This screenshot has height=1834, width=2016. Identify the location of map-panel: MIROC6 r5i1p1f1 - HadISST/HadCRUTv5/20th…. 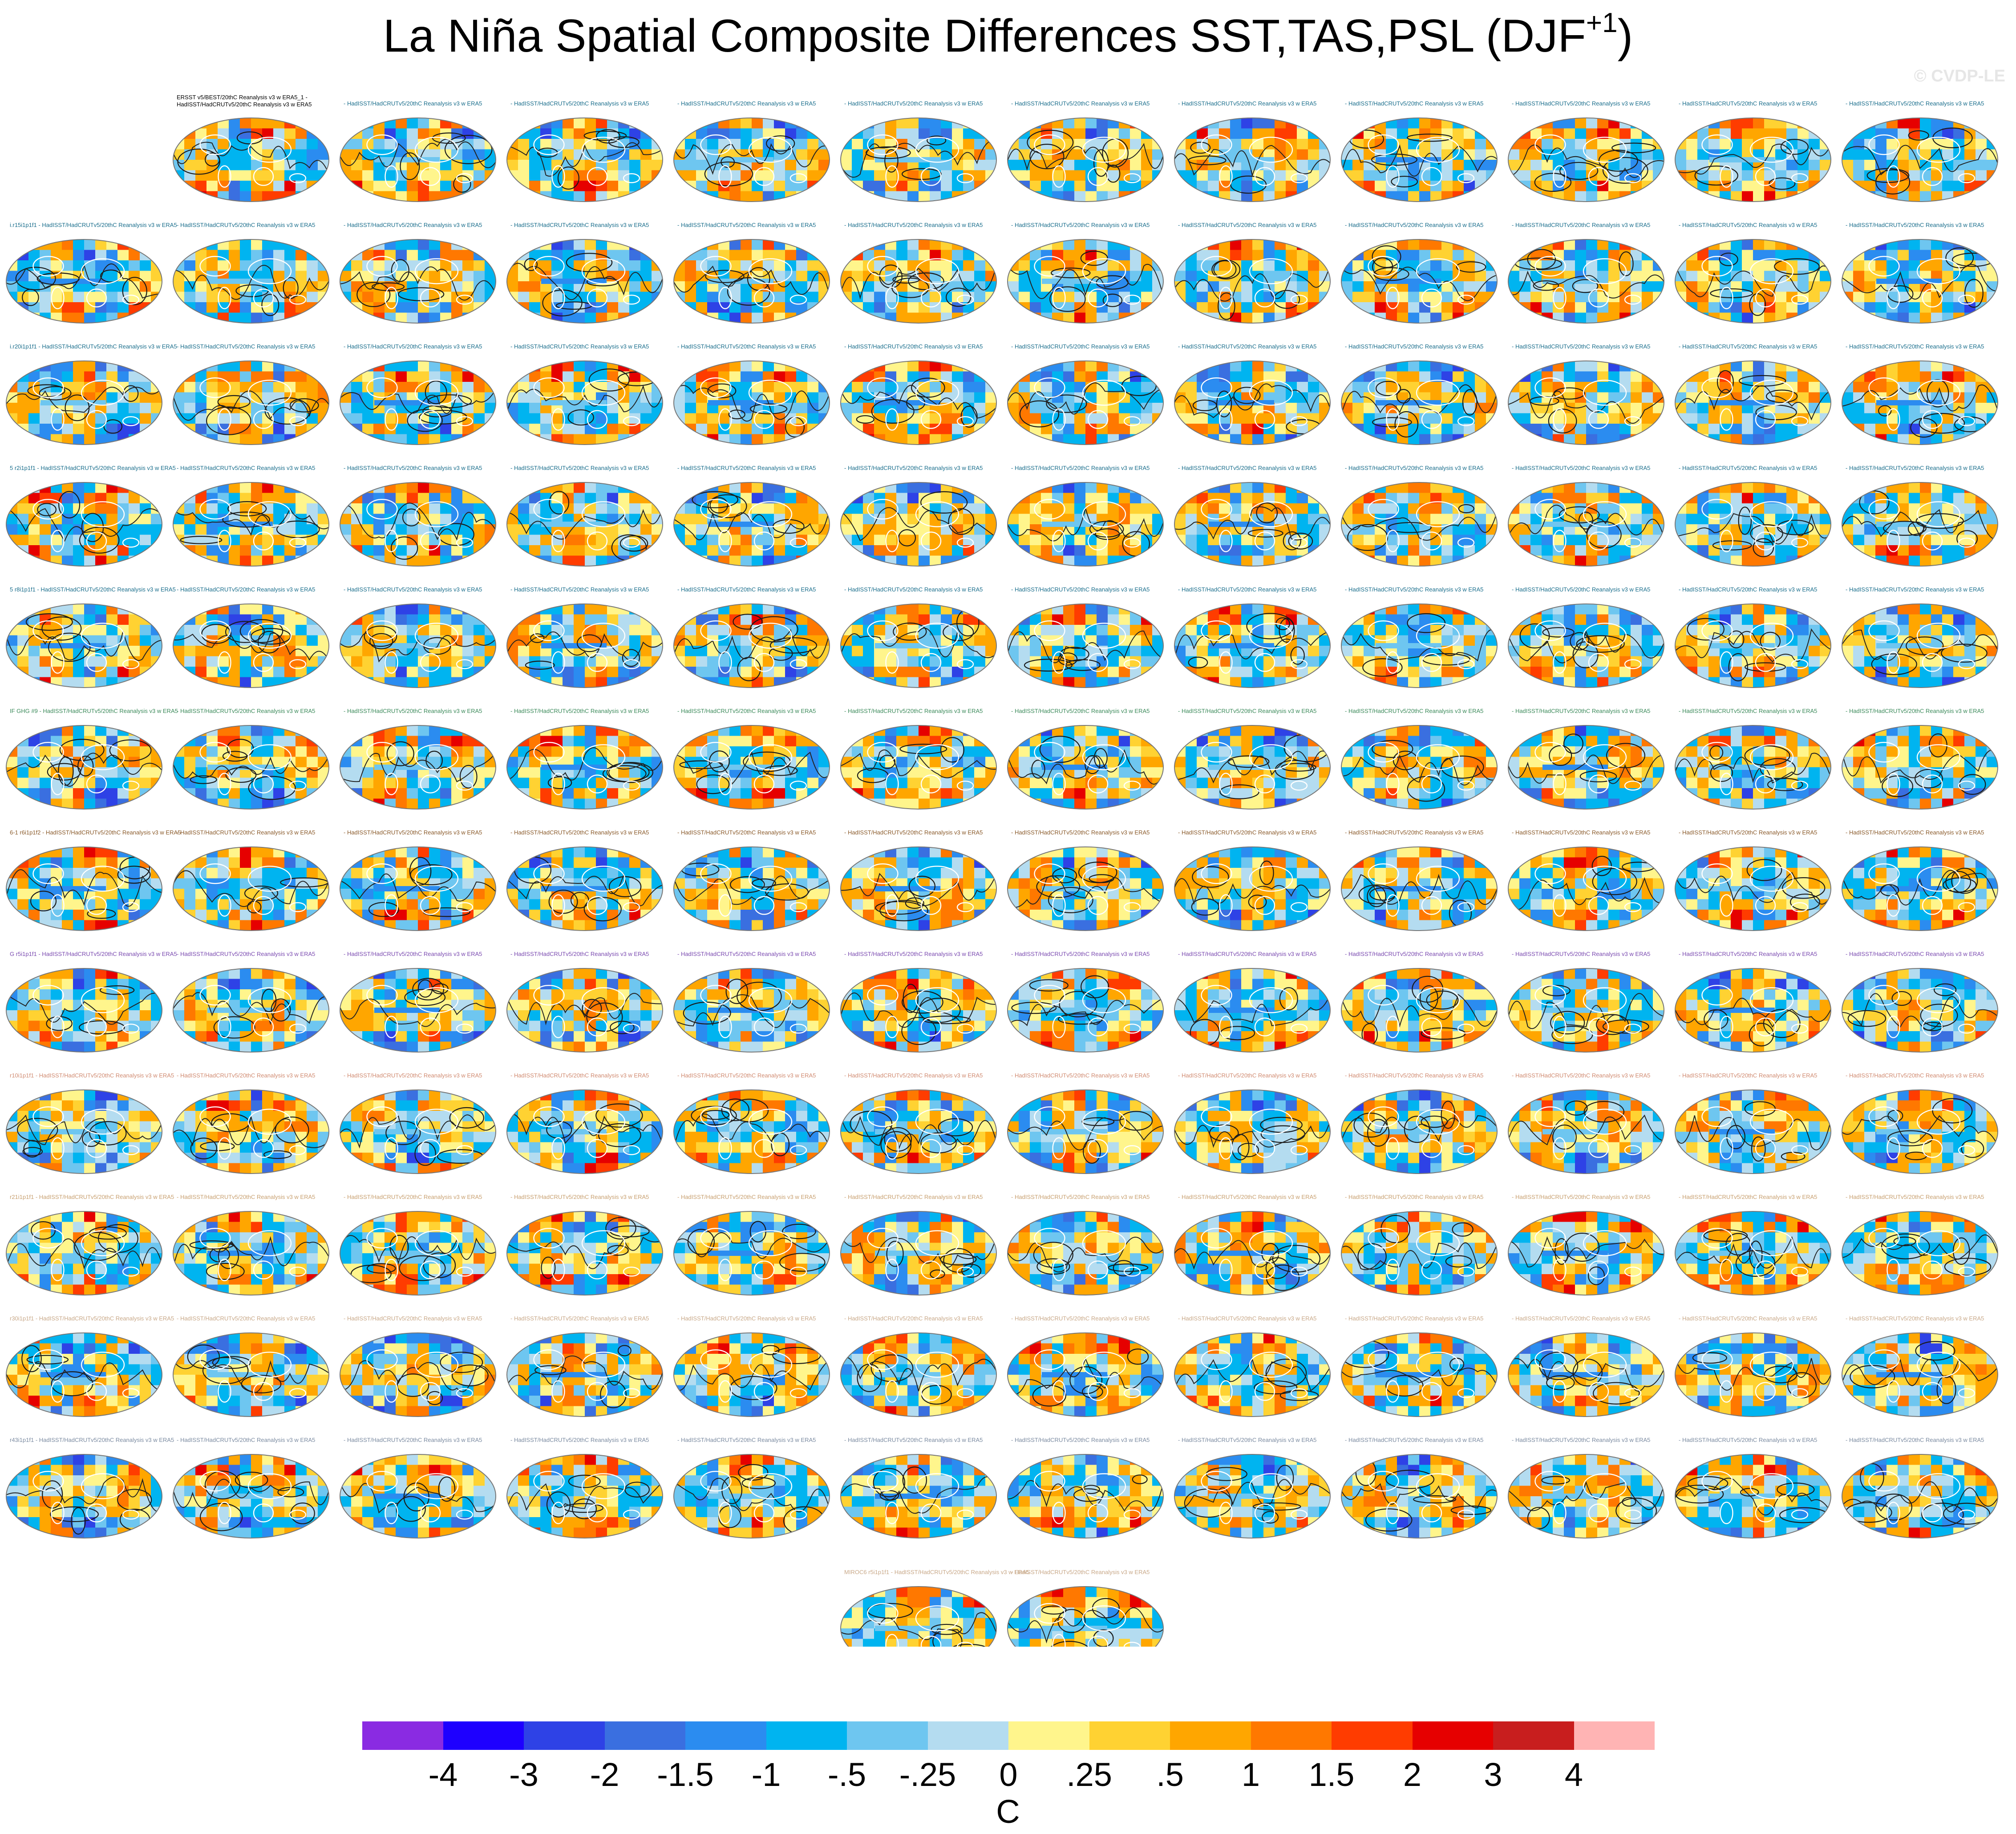
(934, 1620).